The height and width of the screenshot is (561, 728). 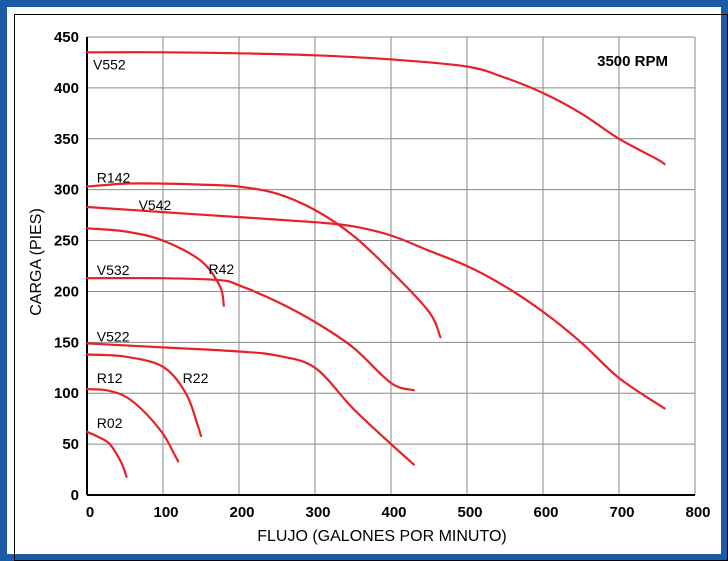 I want to click on x-tick-label: 300, so click(x=317, y=512).